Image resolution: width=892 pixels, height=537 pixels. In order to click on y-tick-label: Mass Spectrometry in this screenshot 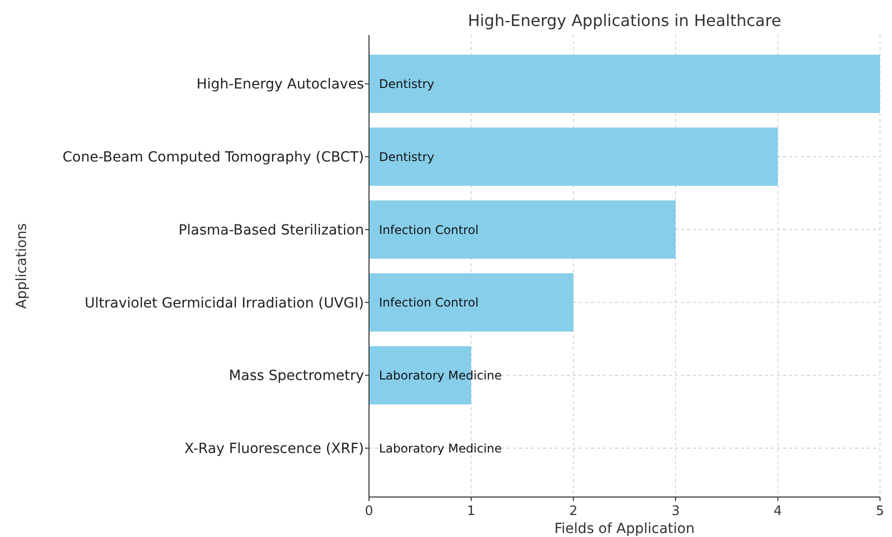, I will do `click(296, 376)`.